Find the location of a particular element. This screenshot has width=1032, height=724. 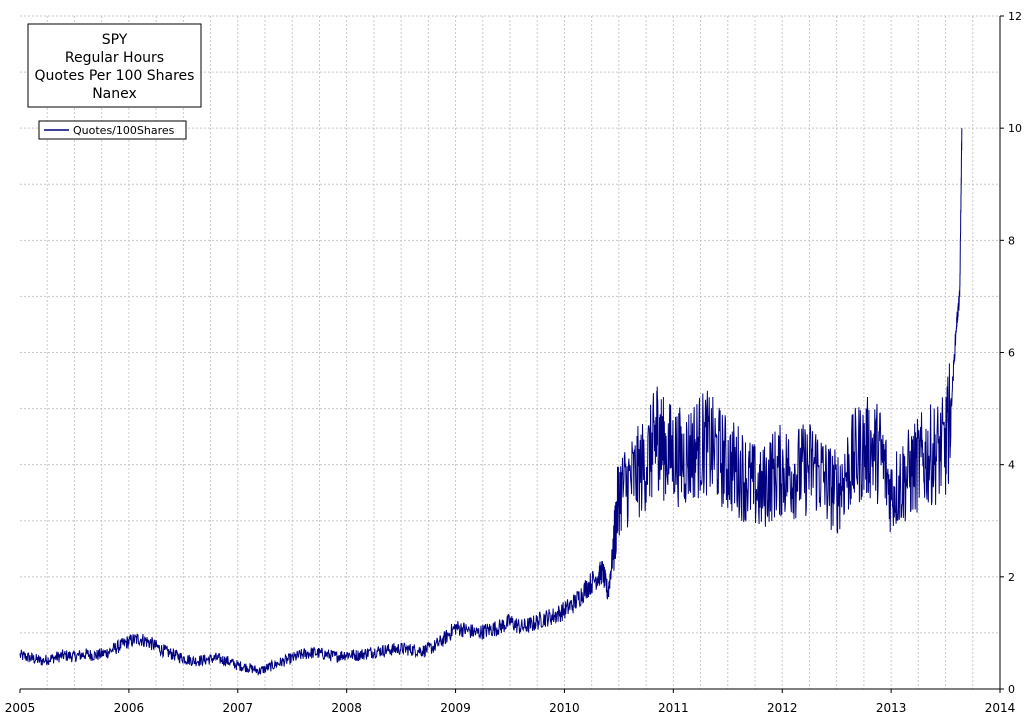

x-tick-labels: 2005 2006 2007 2008 2009 2010 2011 2012 2013 2014 is located at coordinates (510, 708).